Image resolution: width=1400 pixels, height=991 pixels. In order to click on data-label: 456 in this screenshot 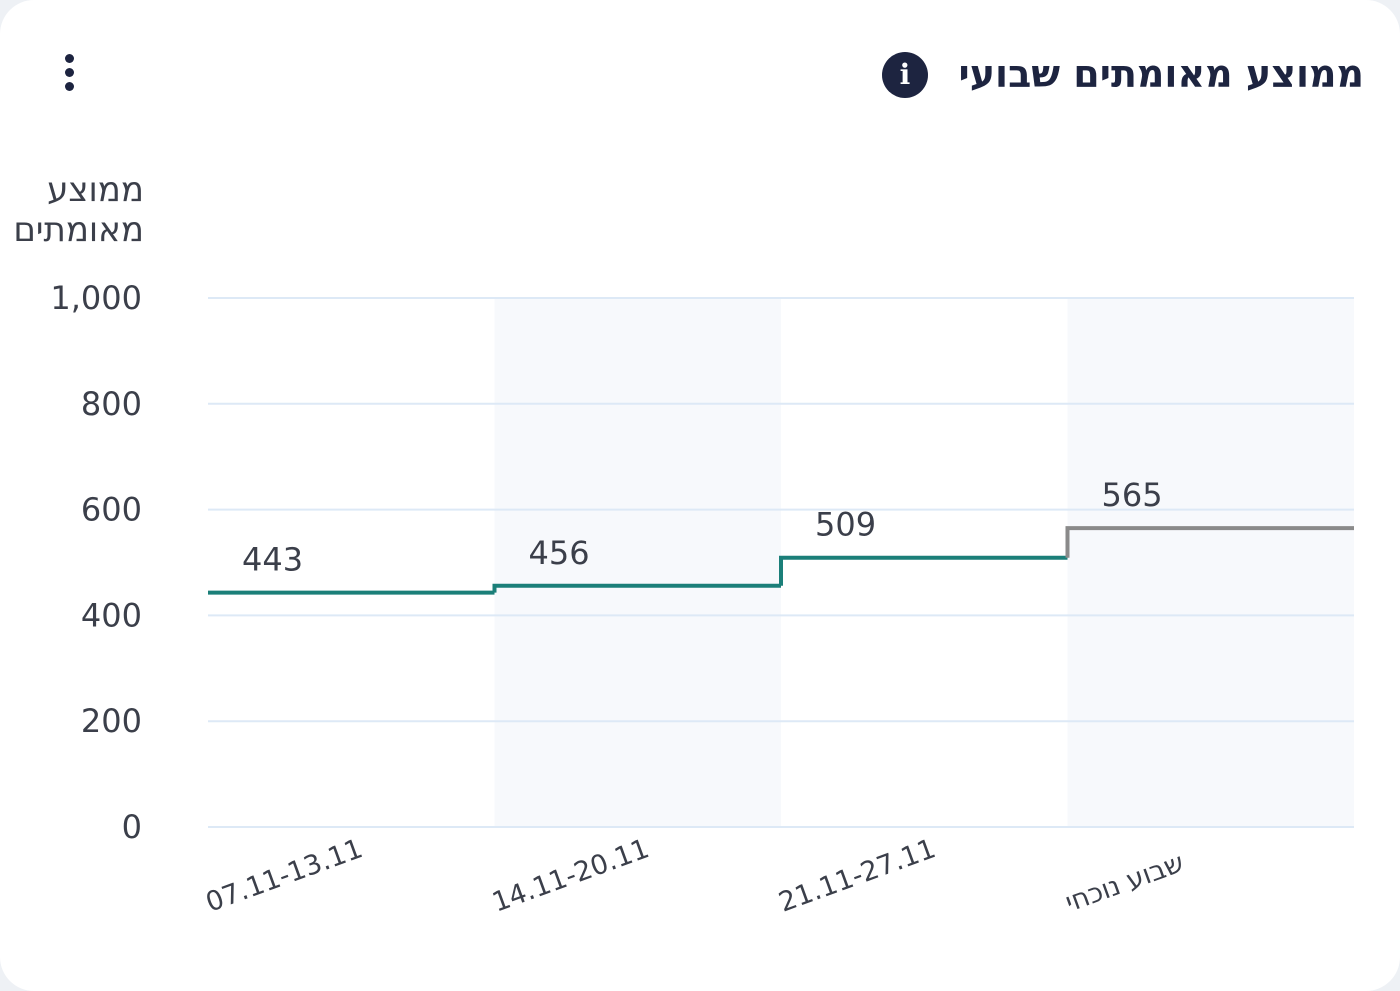, I will do `click(559, 553)`.